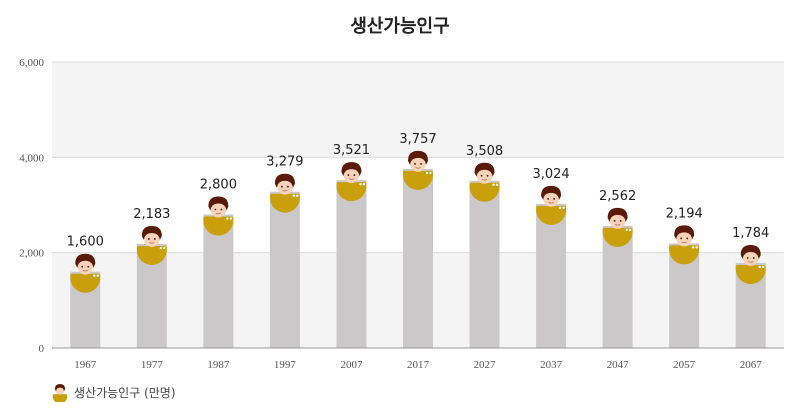 The width and height of the screenshot is (800, 414). I want to click on y-tick-label: 6,000, so click(31, 63).